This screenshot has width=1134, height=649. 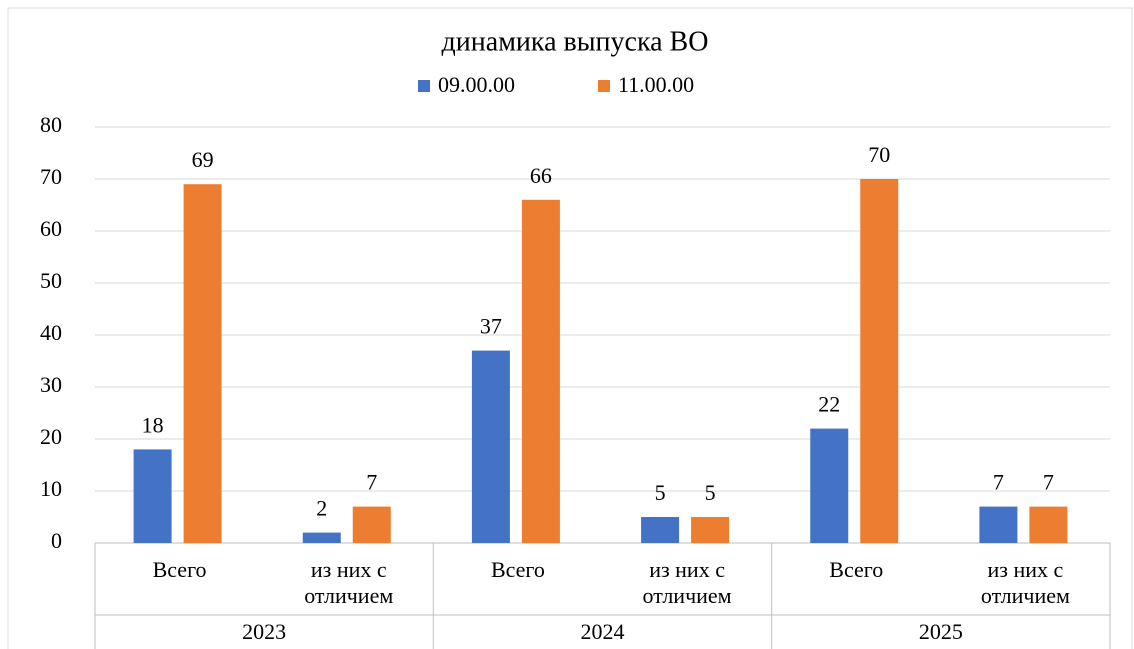 What do you see at coordinates (603, 631) in the screenshot?
I see `group-label: 2024` at bounding box center [603, 631].